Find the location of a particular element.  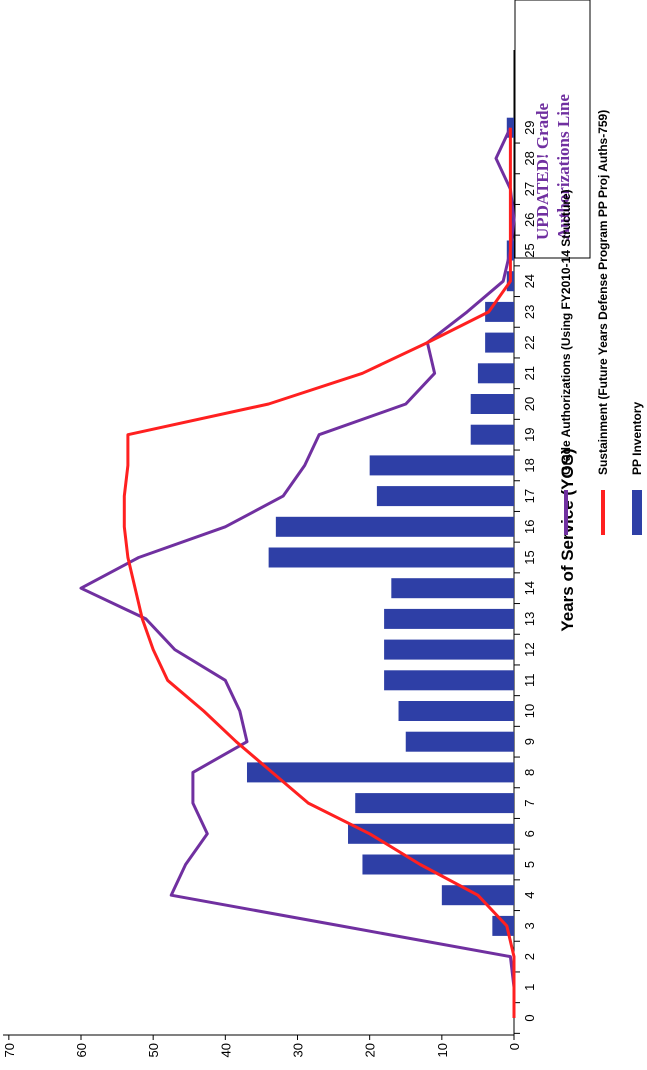

category-tick-label: 6 is located at coordinates (529, 833).